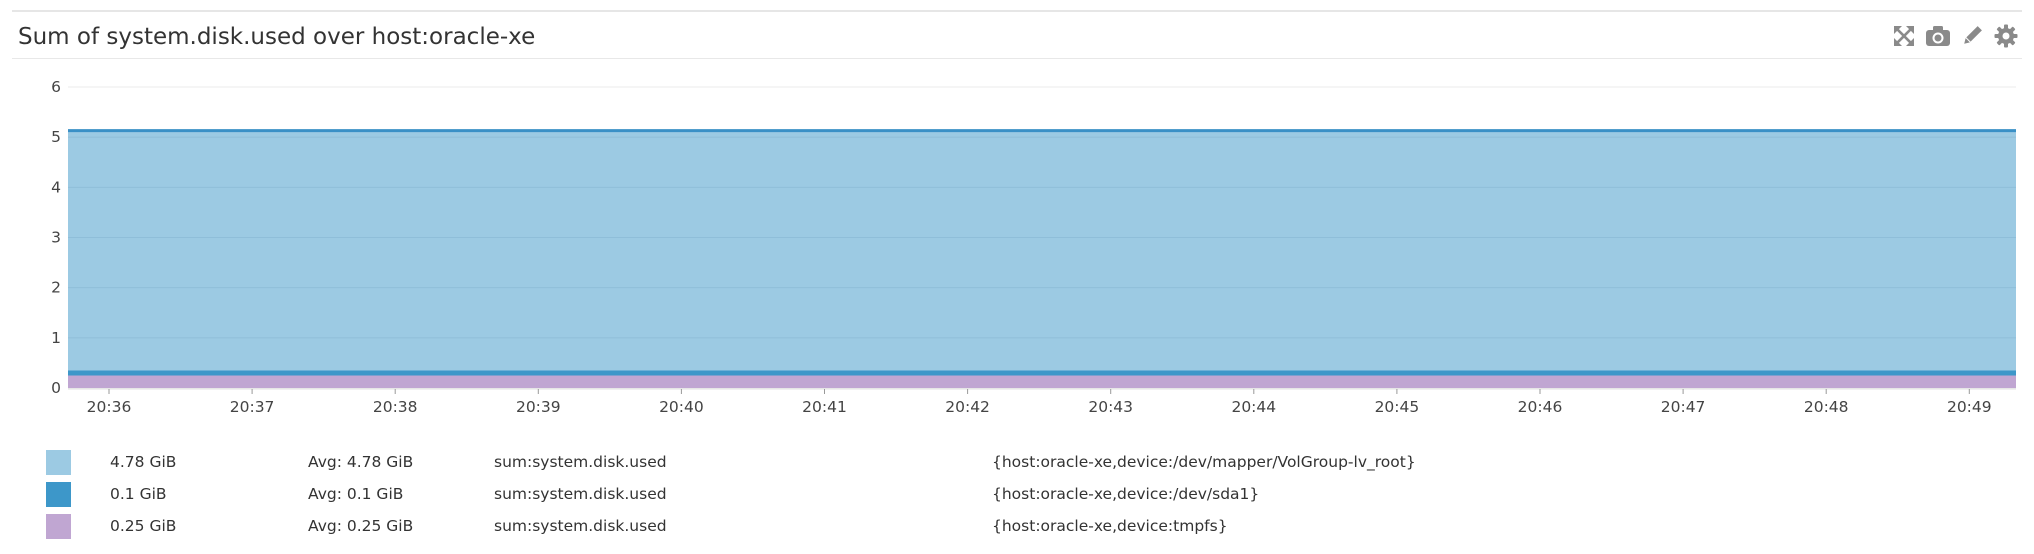 The image size is (2034, 554). Describe the element at coordinates (1017, 11) in the screenshot. I see `widget-top-border` at that location.